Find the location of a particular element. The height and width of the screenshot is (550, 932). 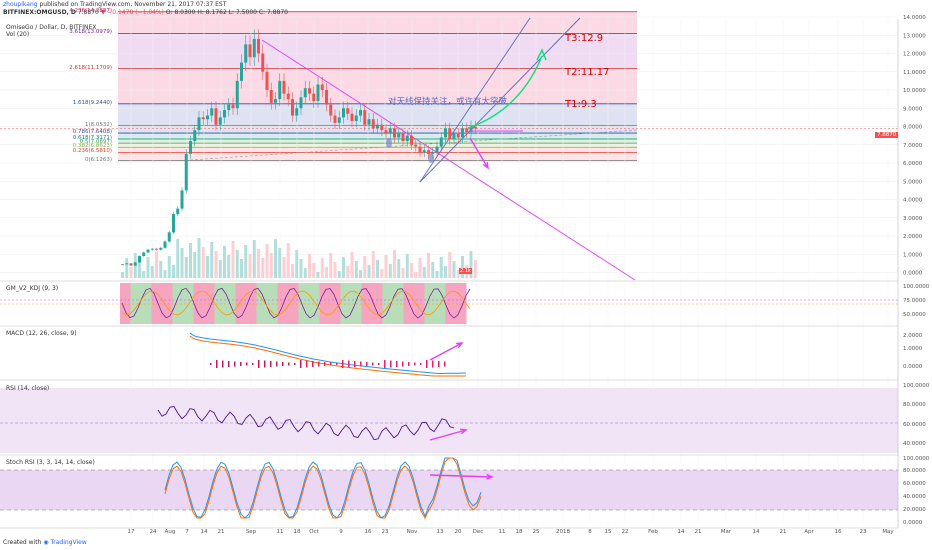

x-tick-label: 2018 is located at coordinates (563, 532).